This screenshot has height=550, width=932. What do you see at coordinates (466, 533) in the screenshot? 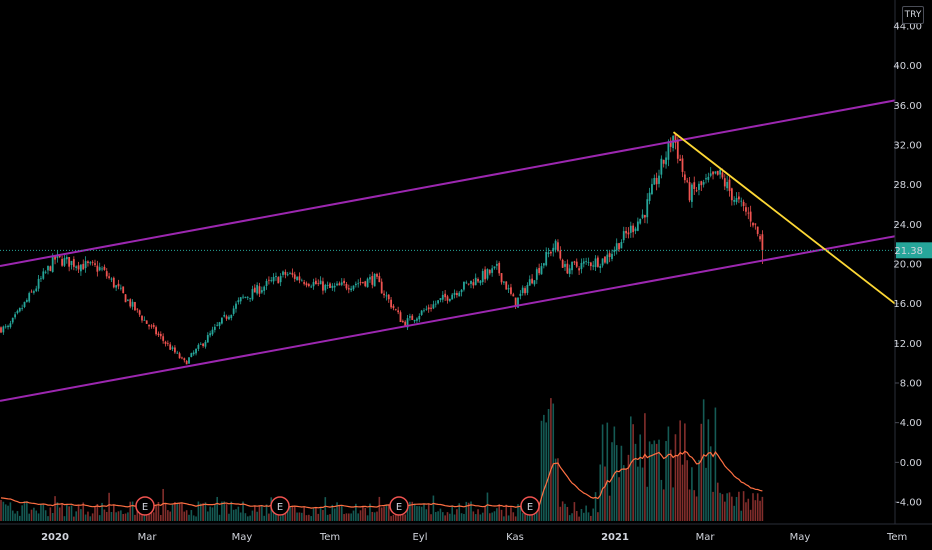
I see `time-axis: 2020 Mar May Tem Eyl Kas 2021 Mar May Tem` at bounding box center [466, 533].